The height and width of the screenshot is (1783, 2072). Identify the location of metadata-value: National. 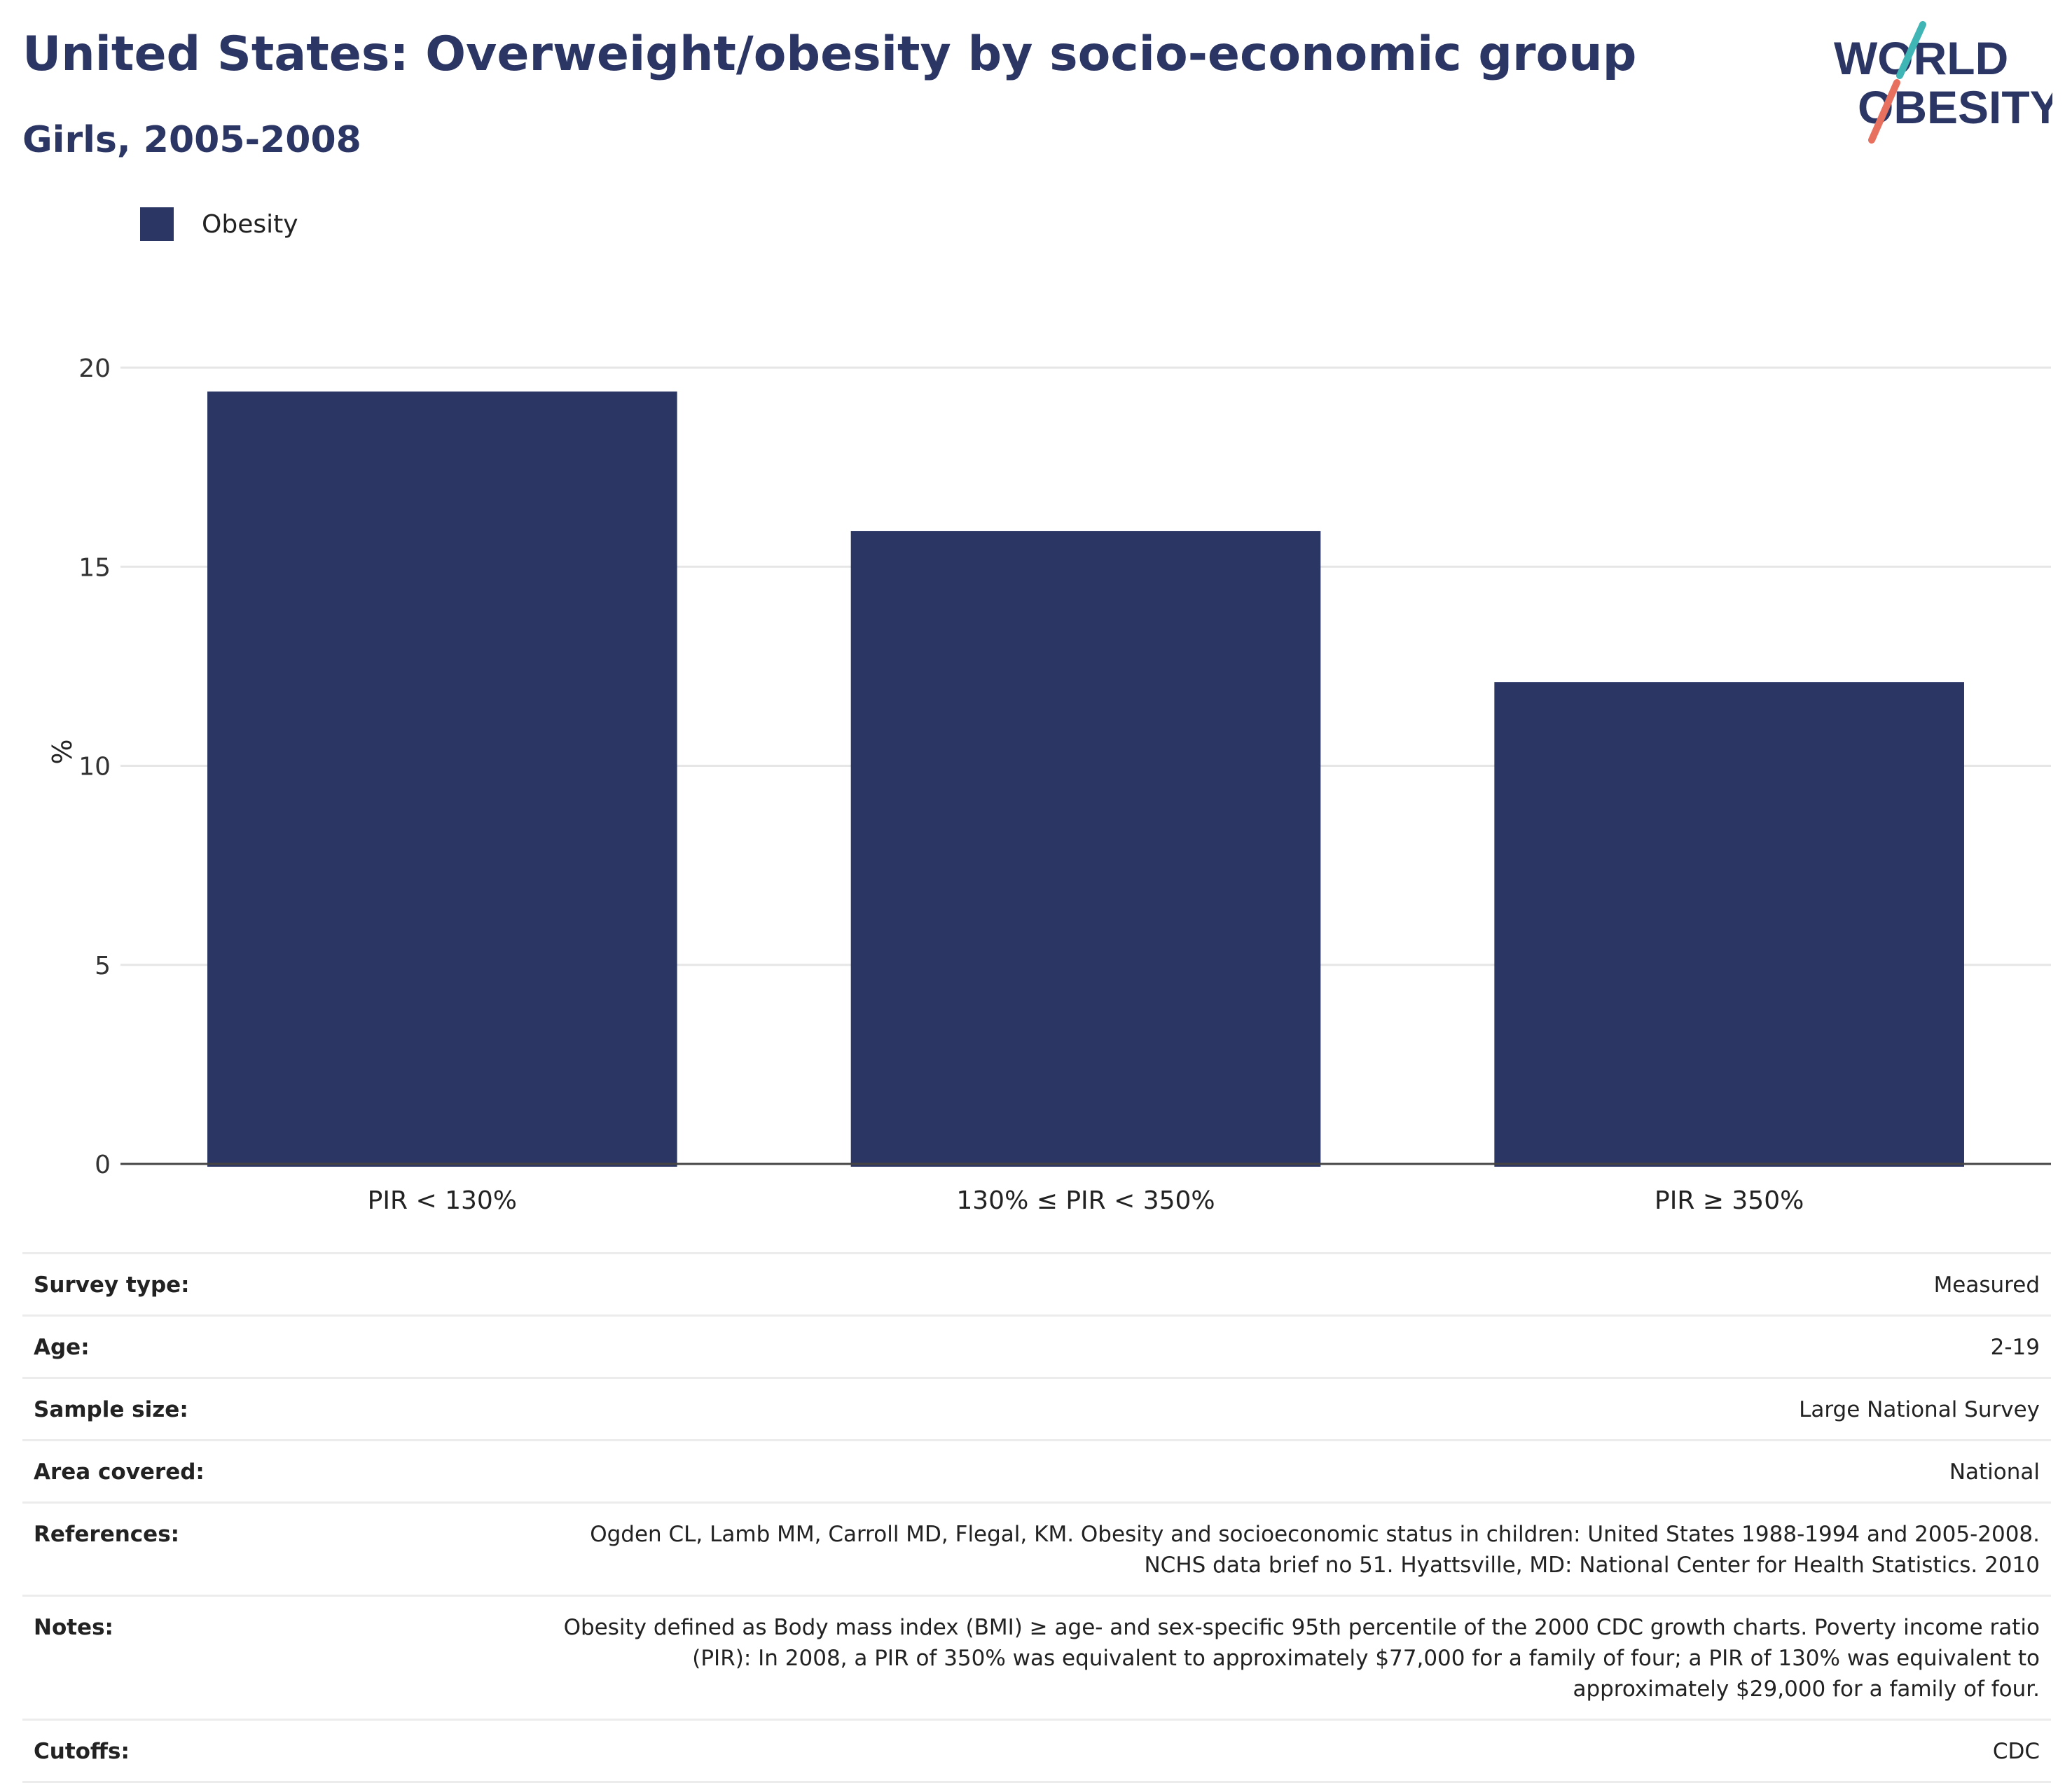
(1223, 1471).